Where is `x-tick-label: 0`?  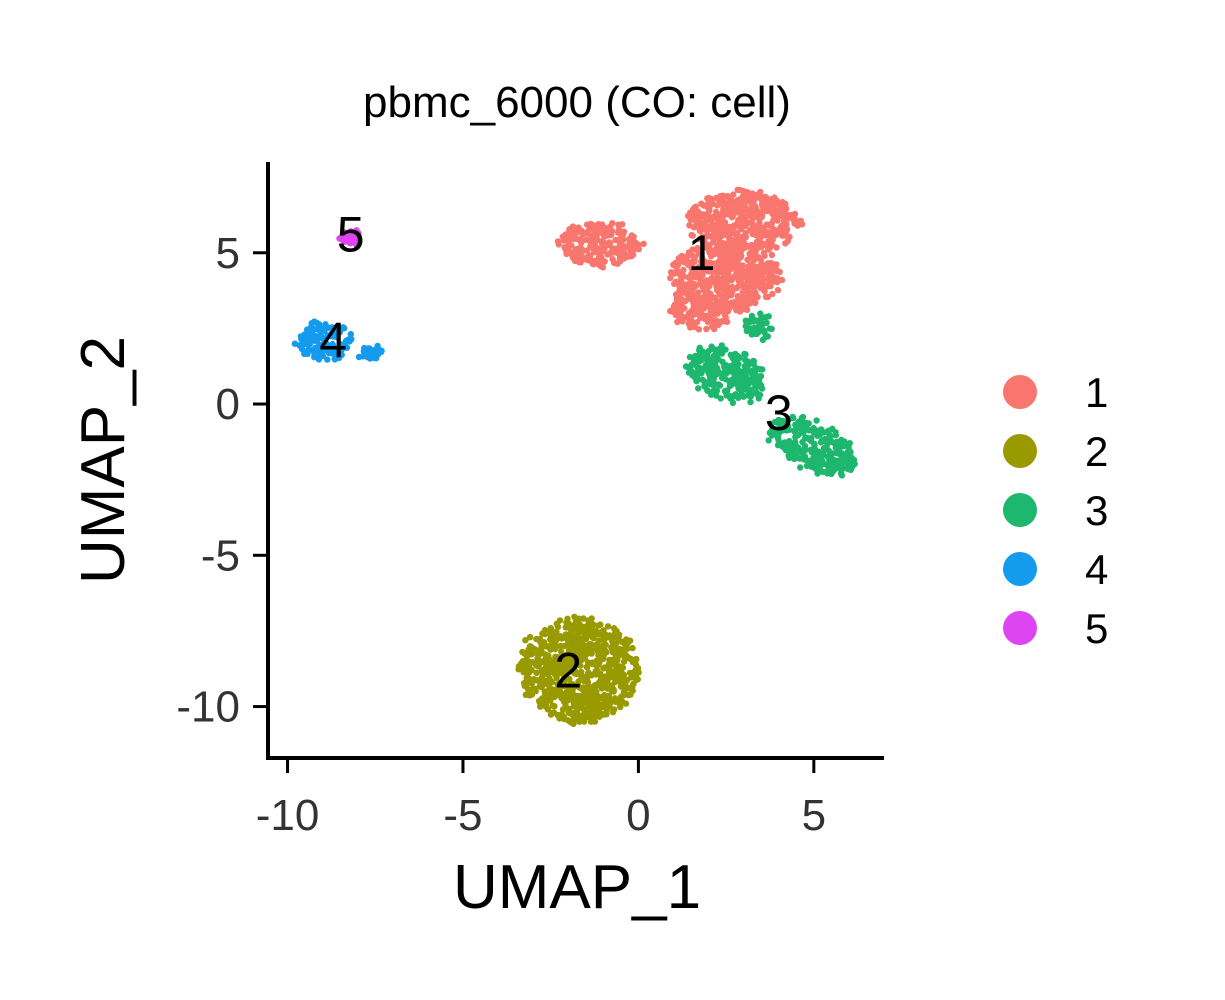 x-tick-label: 0 is located at coordinates (638, 815).